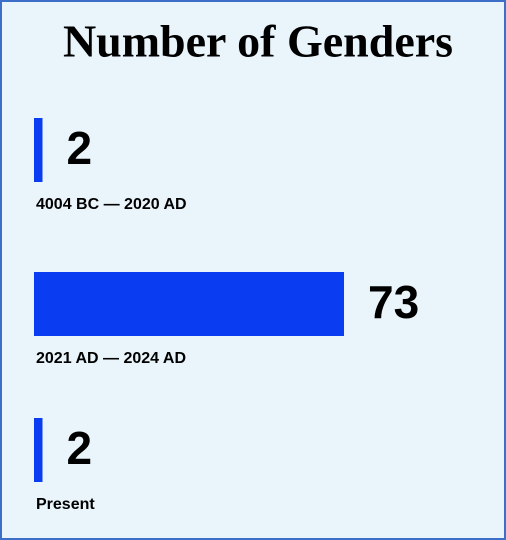  What do you see at coordinates (65, 504) in the screenshot?
I see `category-label: Present` at bounding box center [65, 504].